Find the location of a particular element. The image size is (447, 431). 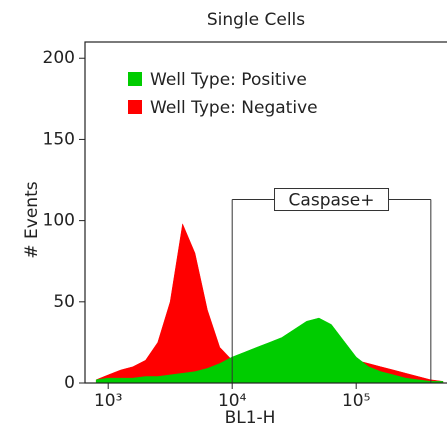

gate-label: Caspase+ is located at coordinates (332, 201).